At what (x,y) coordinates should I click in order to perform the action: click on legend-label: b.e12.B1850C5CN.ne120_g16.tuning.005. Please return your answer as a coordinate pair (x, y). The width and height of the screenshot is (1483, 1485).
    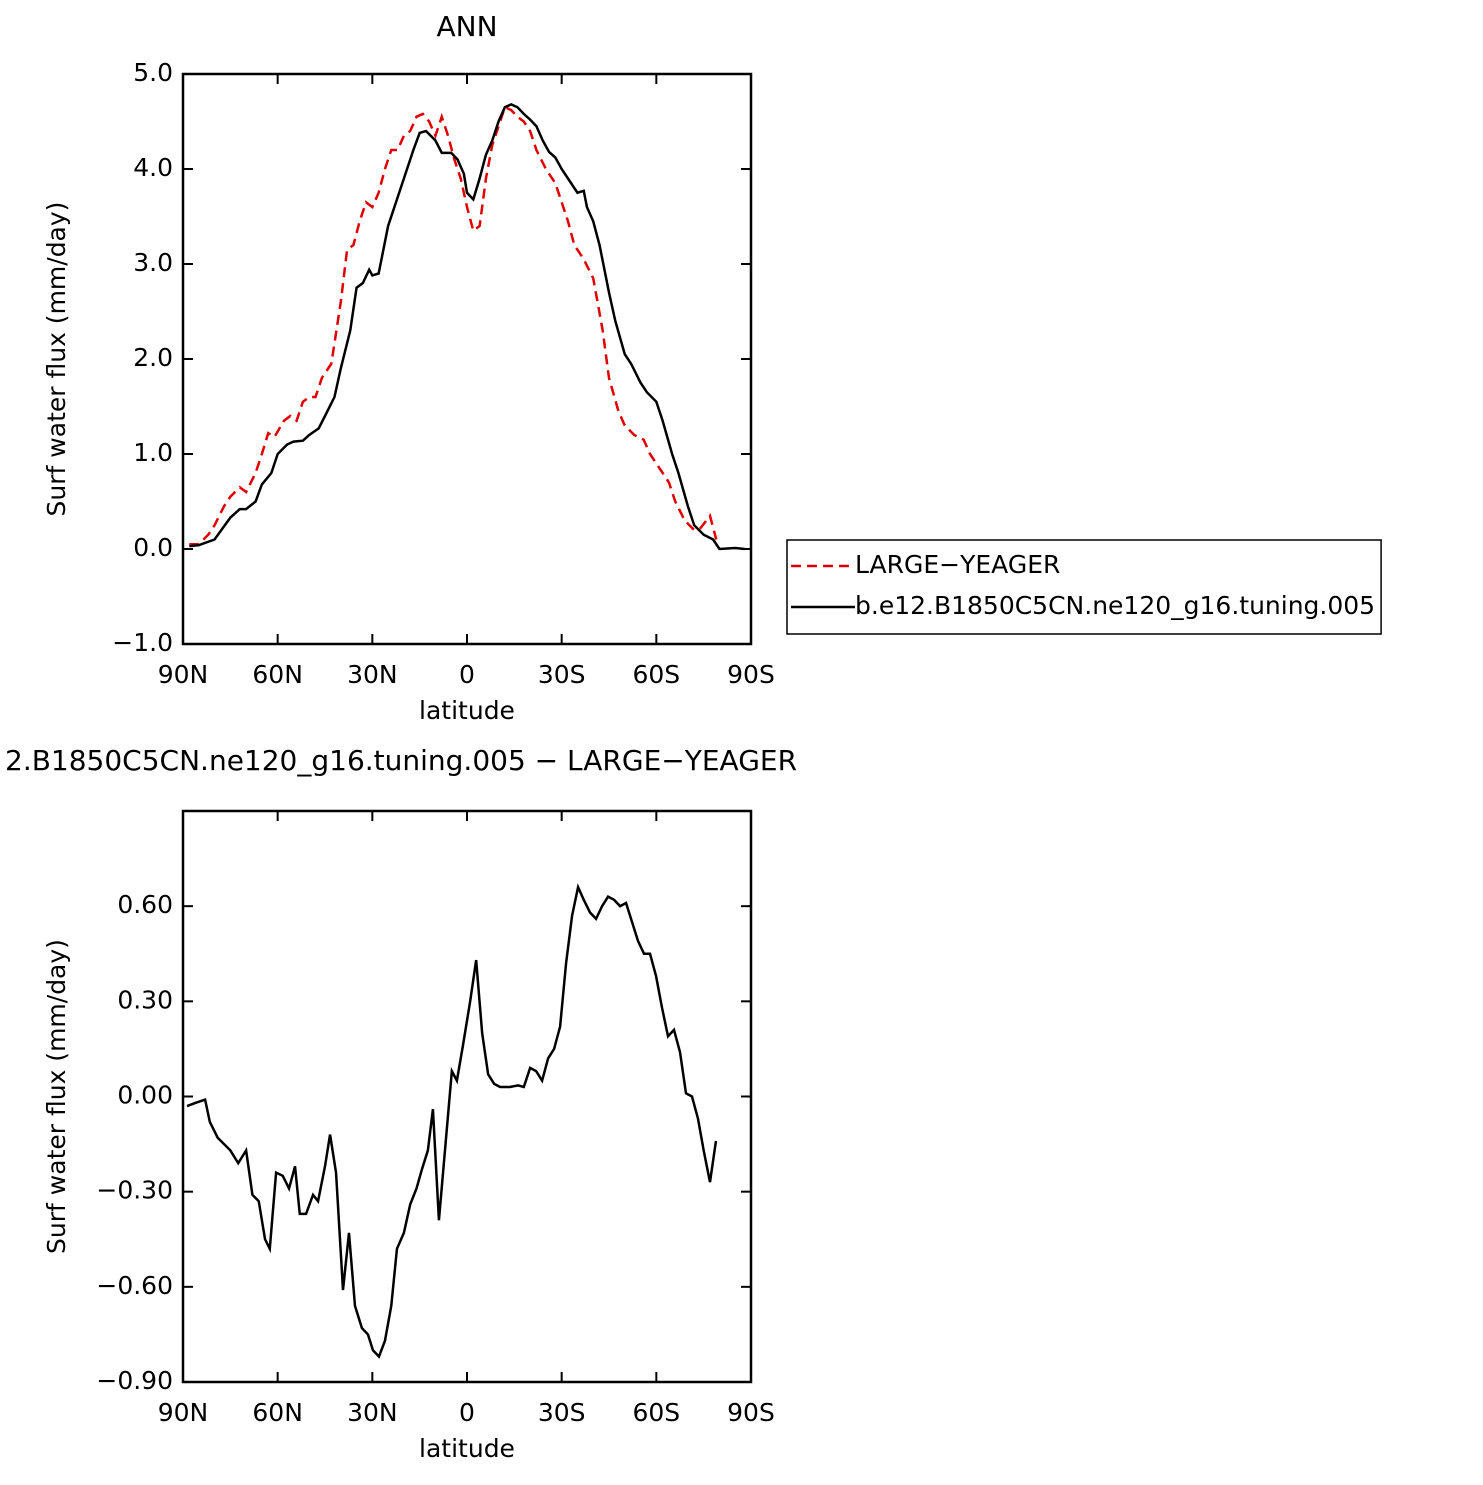
    Looking at the image, I should click on (1115, 605).